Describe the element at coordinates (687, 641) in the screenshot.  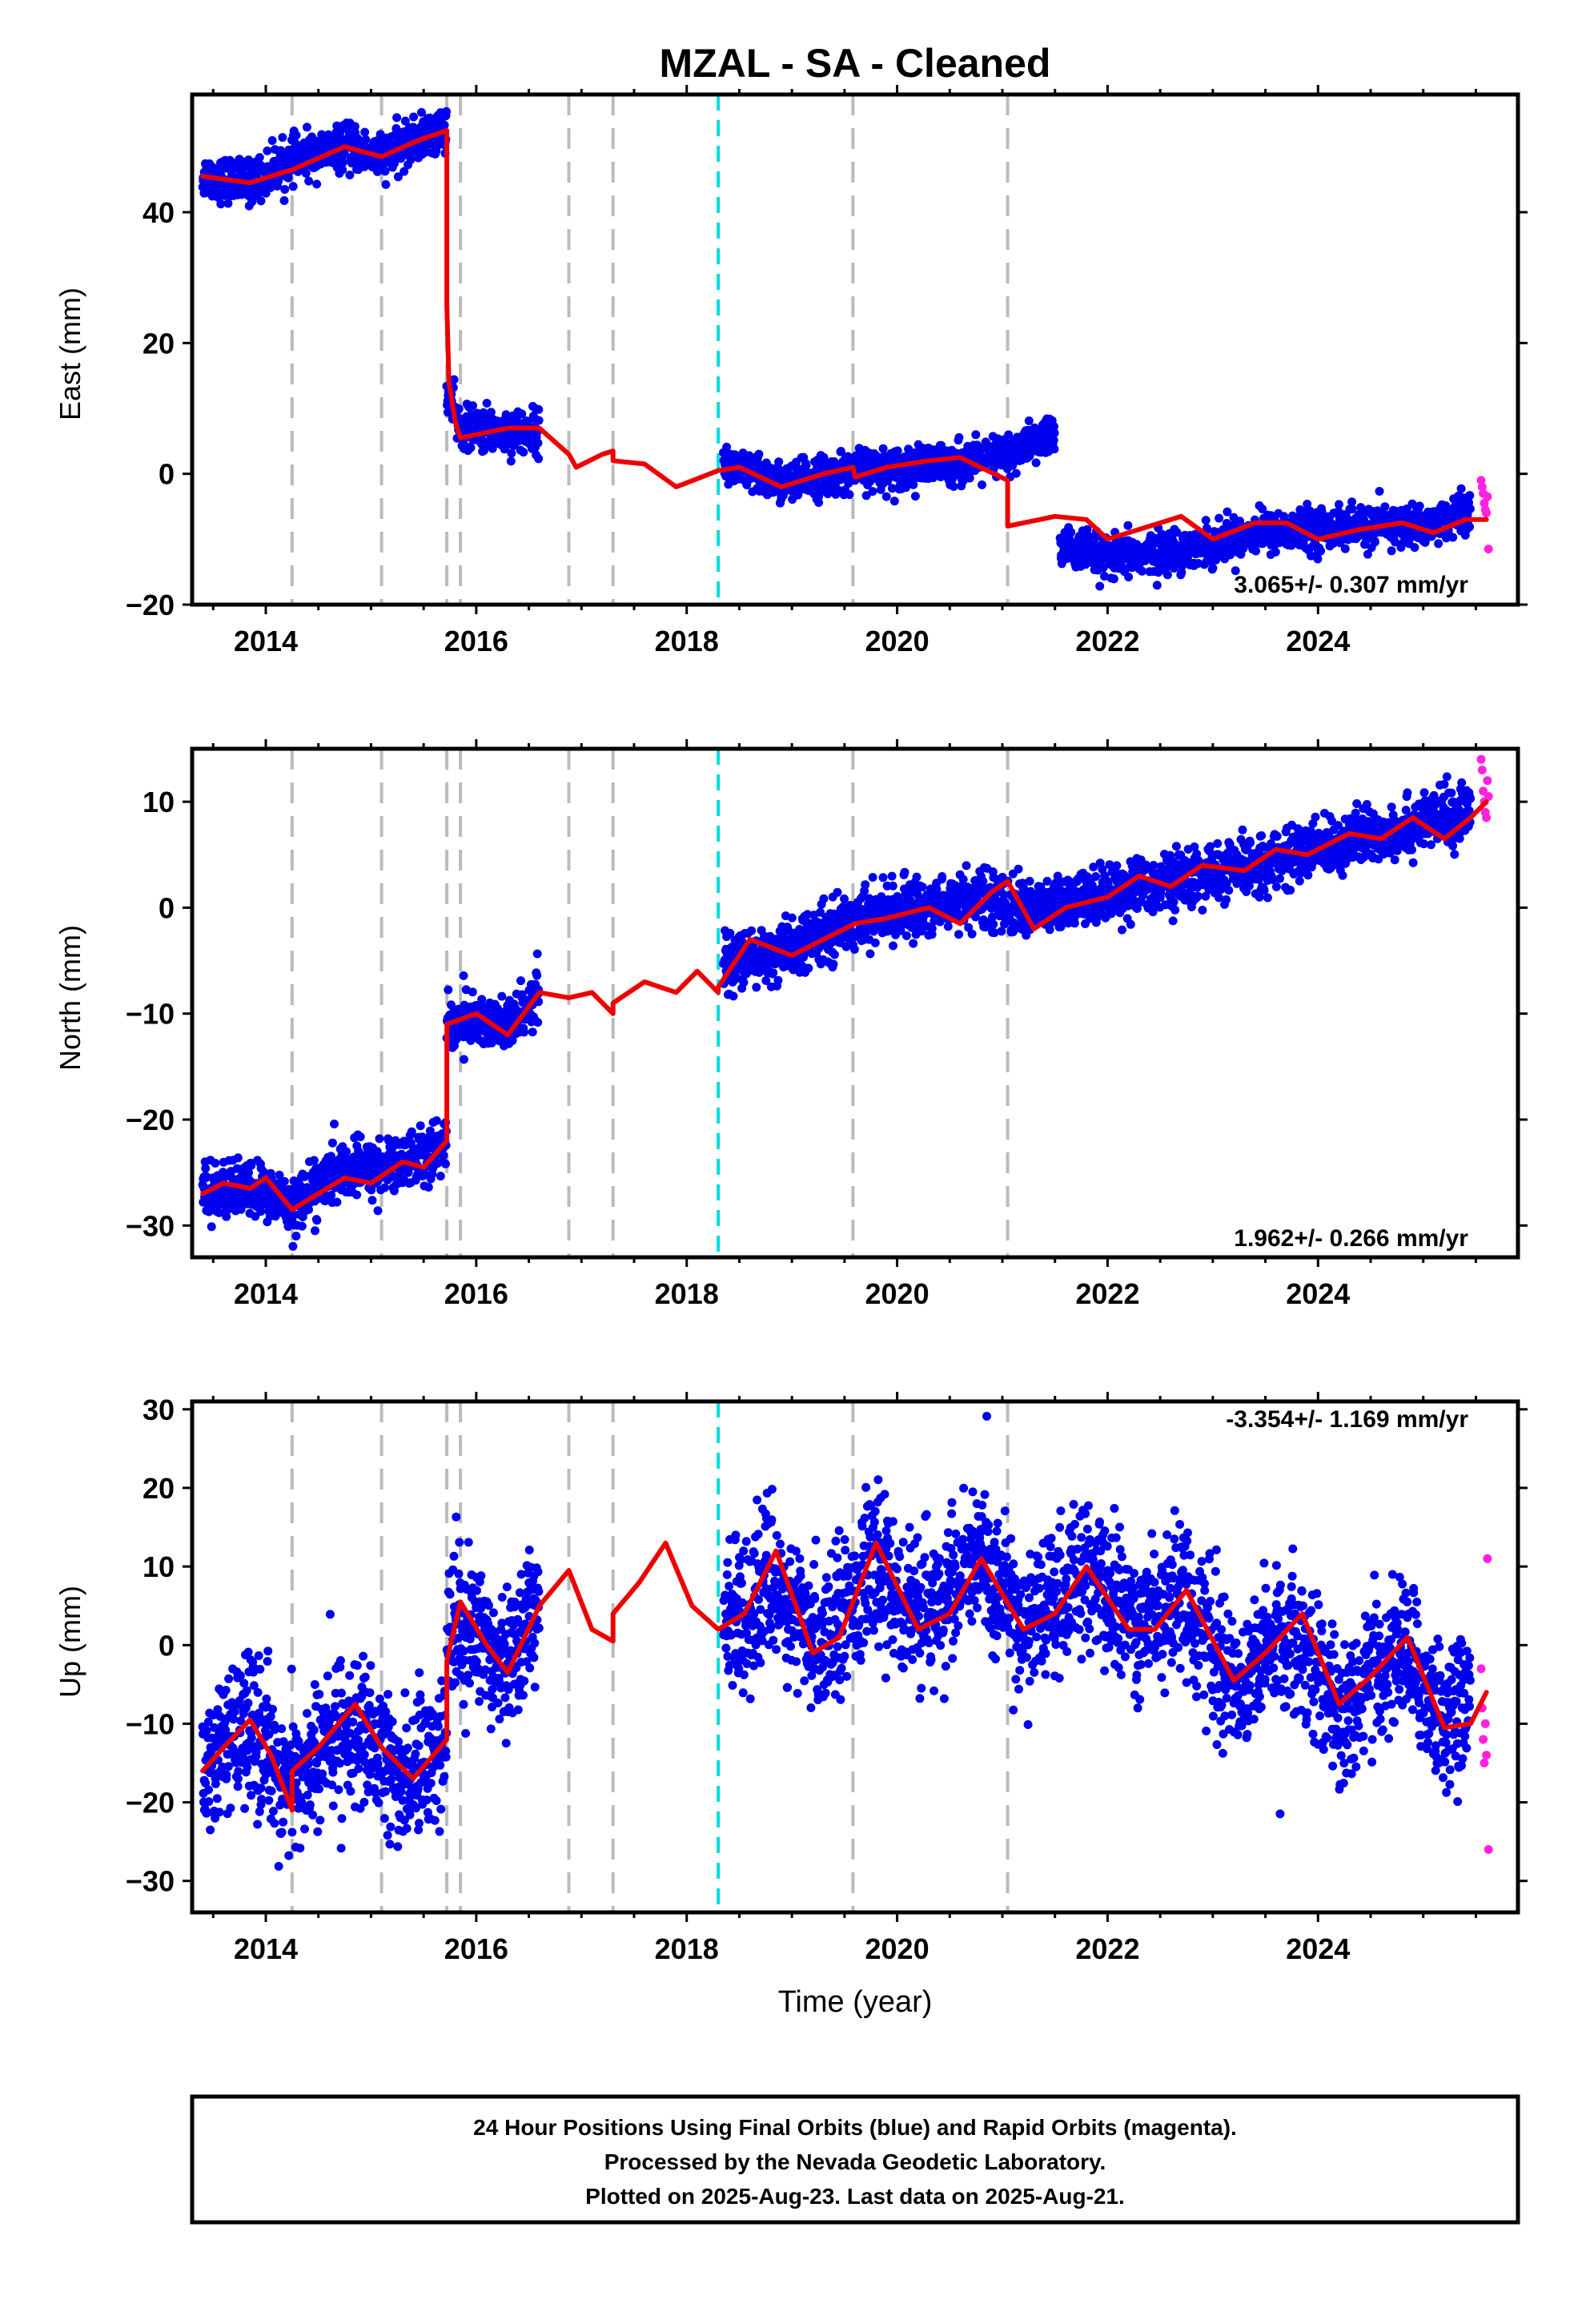
I see `east-x-tick-label: 2018` at that location.